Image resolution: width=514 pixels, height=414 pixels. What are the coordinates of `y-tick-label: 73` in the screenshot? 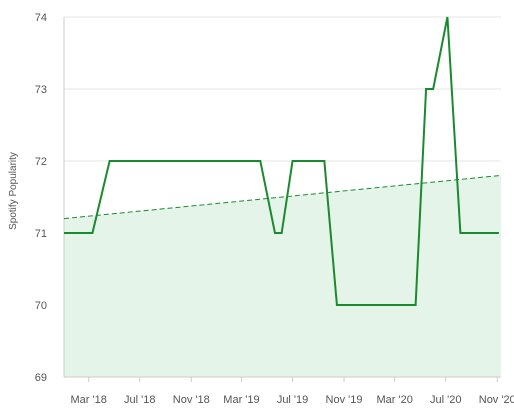 It's located at (41, 90).